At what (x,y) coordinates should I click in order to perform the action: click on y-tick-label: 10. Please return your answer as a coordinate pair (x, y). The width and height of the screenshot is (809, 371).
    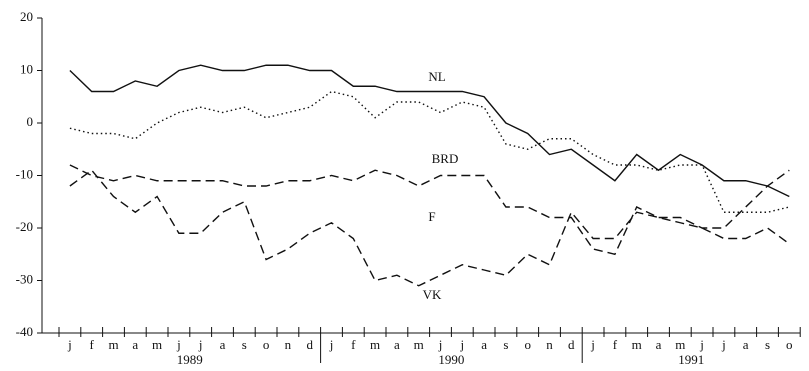
    Looking at the image, I should click on (26, 68).